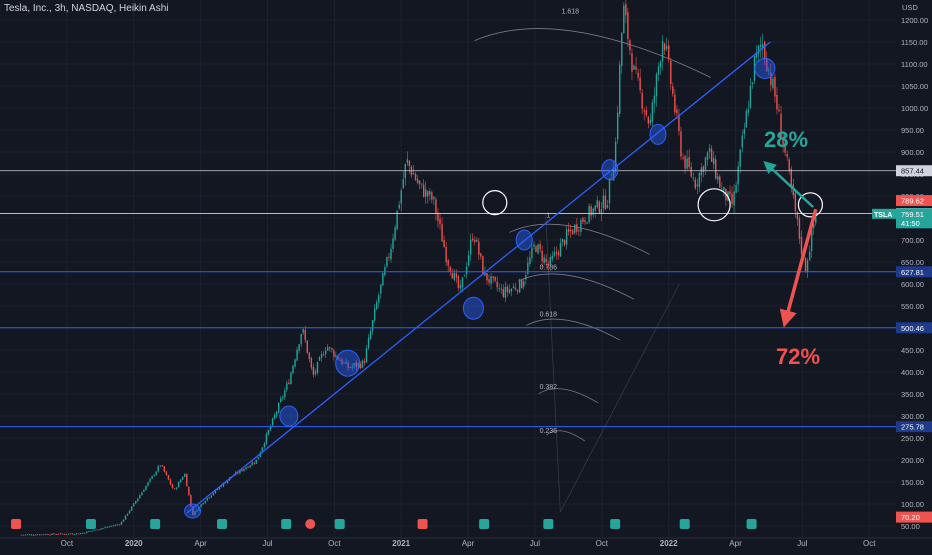 The height and width of the screenshot is (555, 932). What do you see at coordinates (914, 218) in the screenshot?
I see `last-price-tag-bg` at bounding box center [914, 218].